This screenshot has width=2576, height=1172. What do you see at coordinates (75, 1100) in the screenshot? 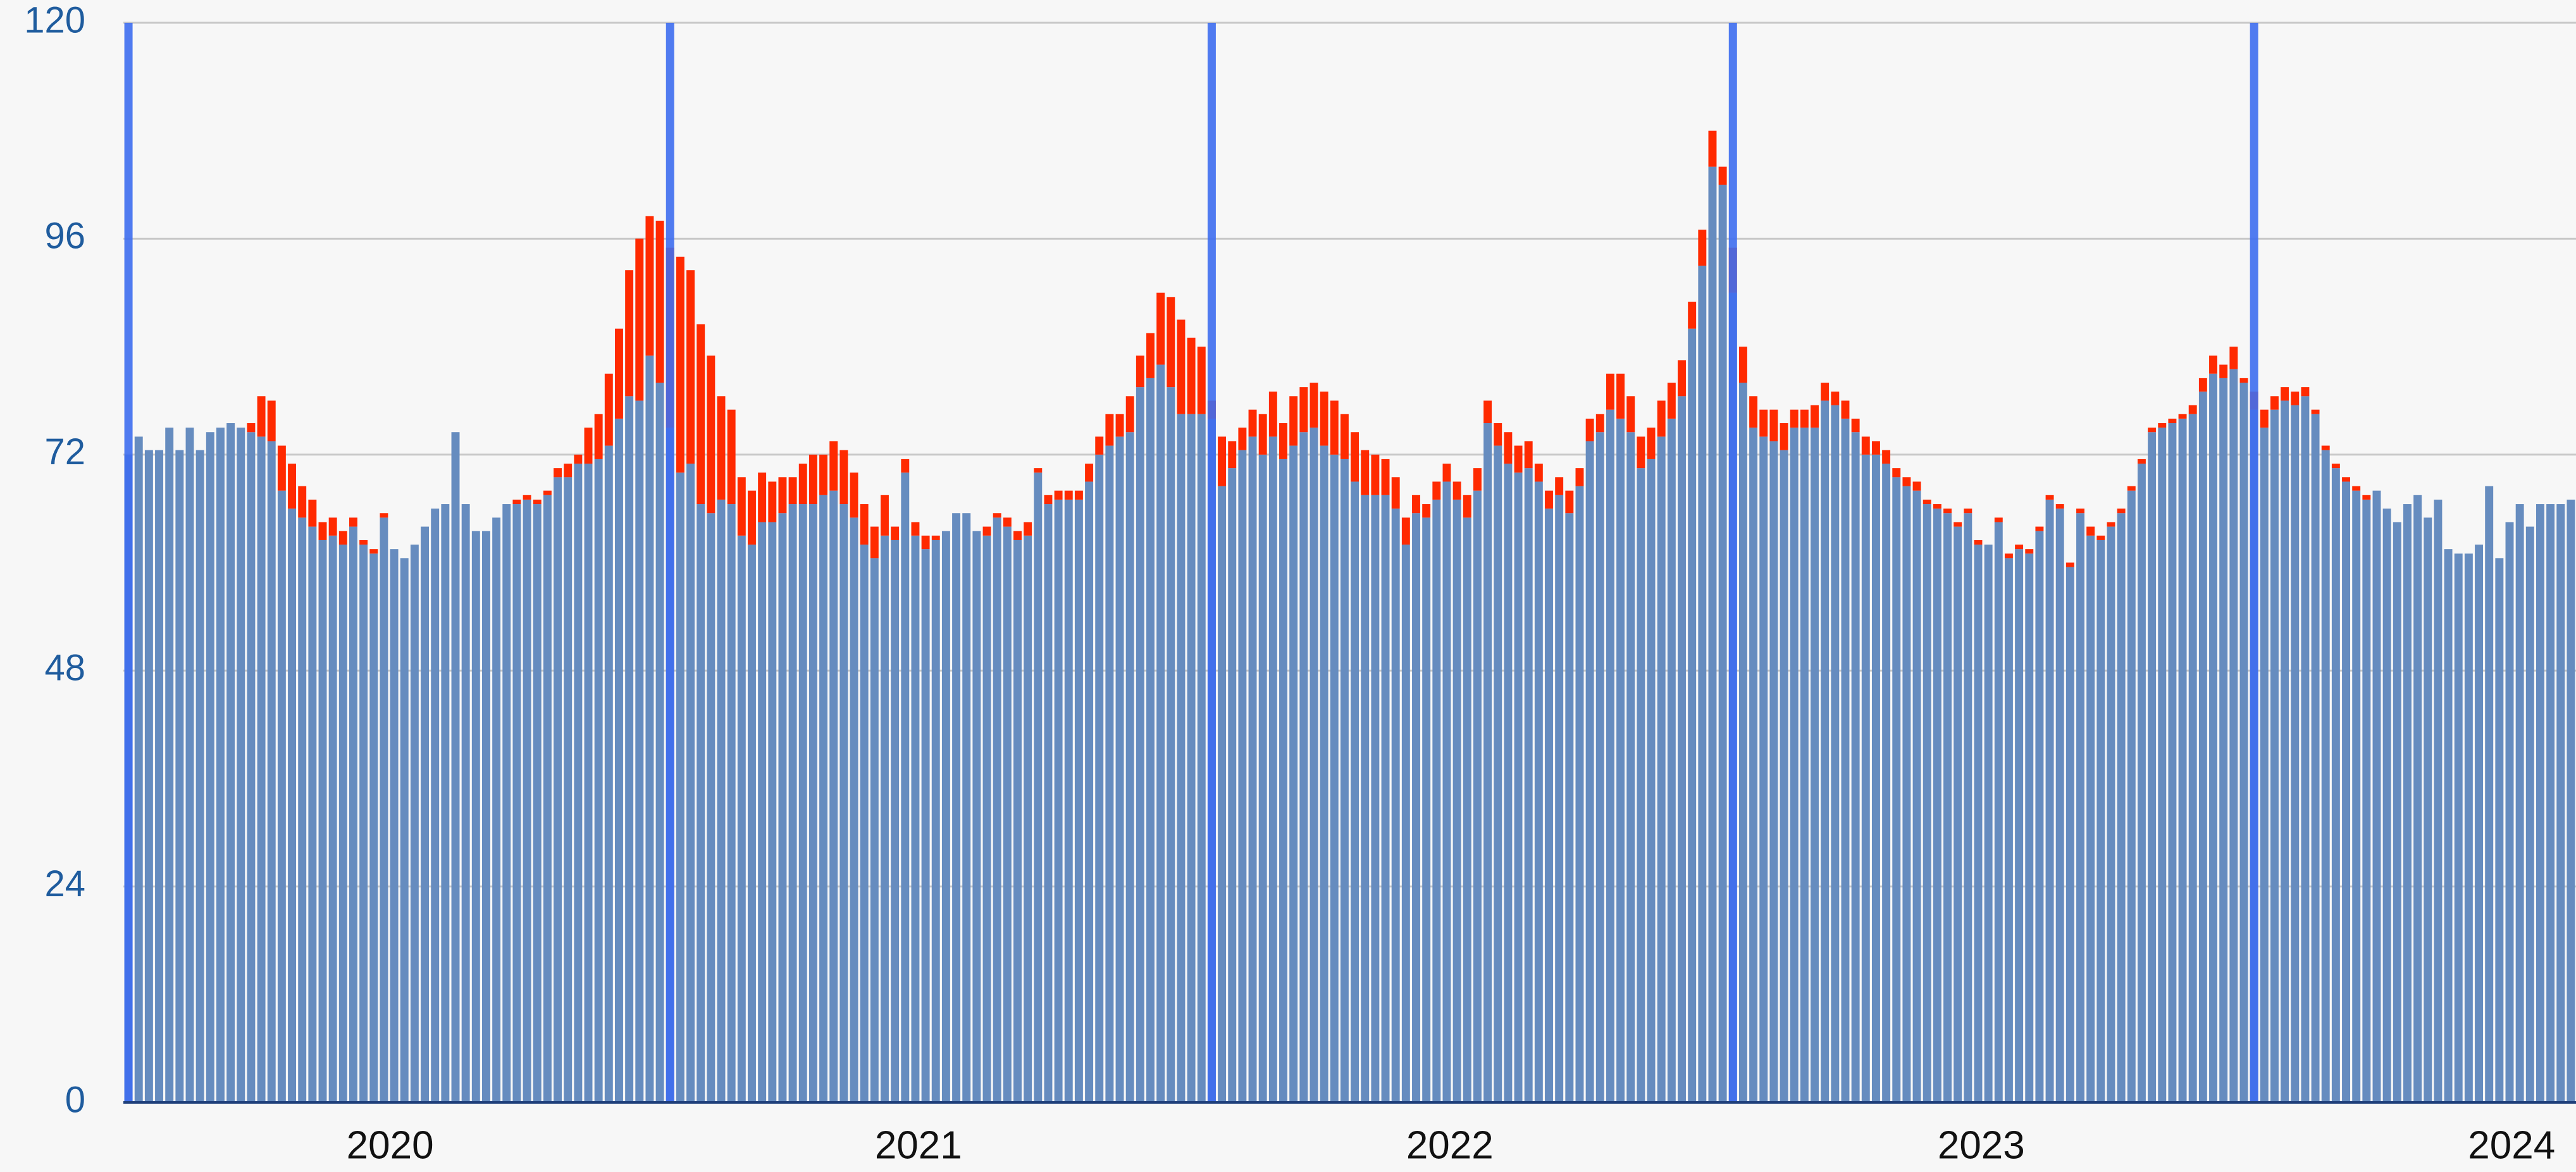
I see `y-tick-label: 0` at bounding box center [75, 1100].